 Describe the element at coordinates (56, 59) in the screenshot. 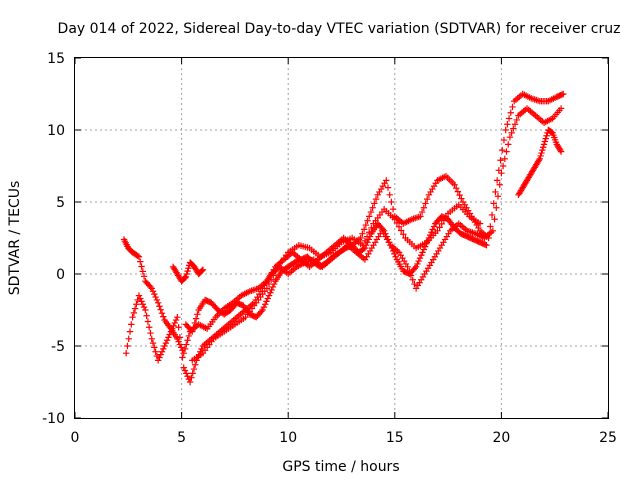

I see `y-tick-label: 15` at that location.